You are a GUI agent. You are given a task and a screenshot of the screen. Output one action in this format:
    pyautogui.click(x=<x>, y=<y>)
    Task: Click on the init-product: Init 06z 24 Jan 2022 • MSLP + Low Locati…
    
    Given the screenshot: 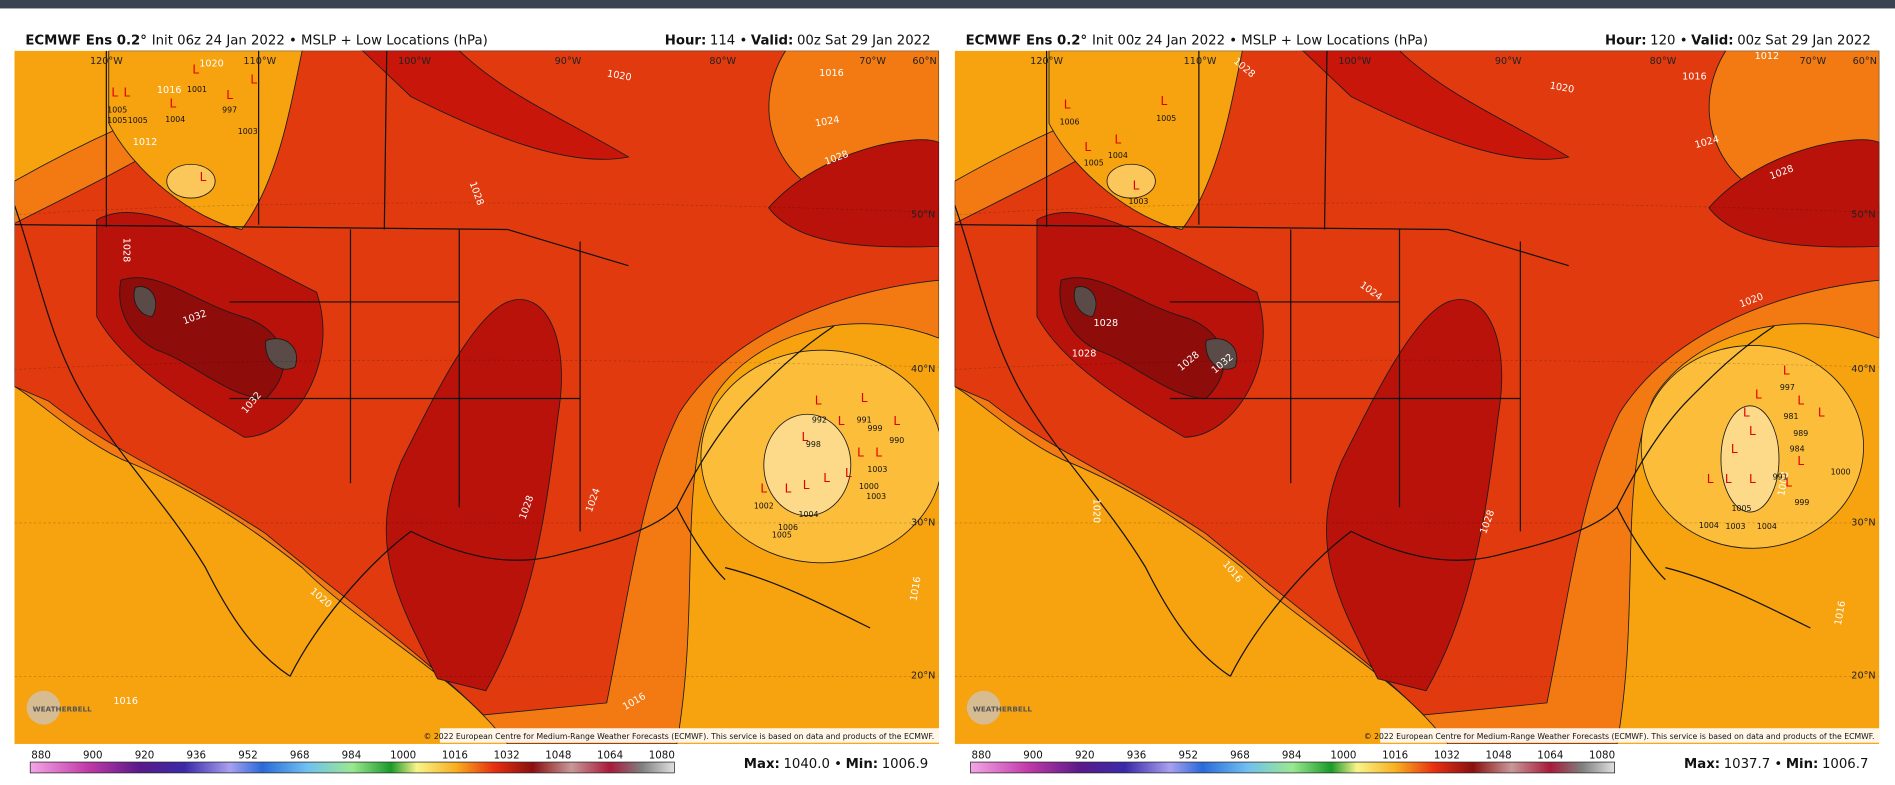 What is the action you would take?
    pyautogui.click(x=320, y=41)
    